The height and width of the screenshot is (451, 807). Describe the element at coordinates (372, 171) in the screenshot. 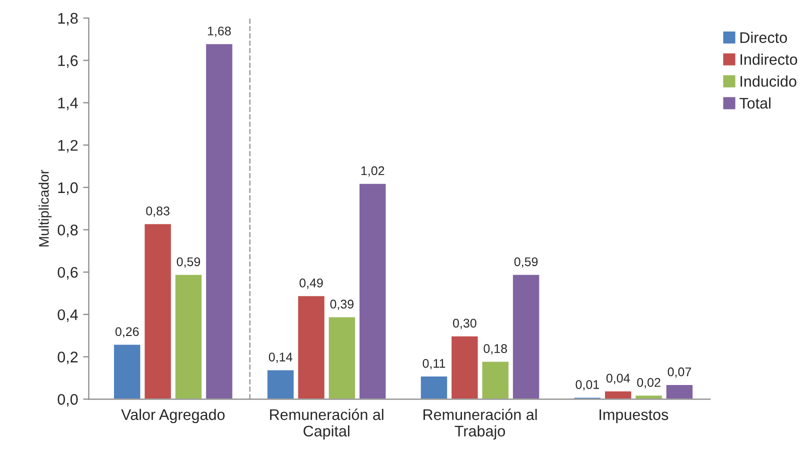

I see `text: 1,02` at that location.